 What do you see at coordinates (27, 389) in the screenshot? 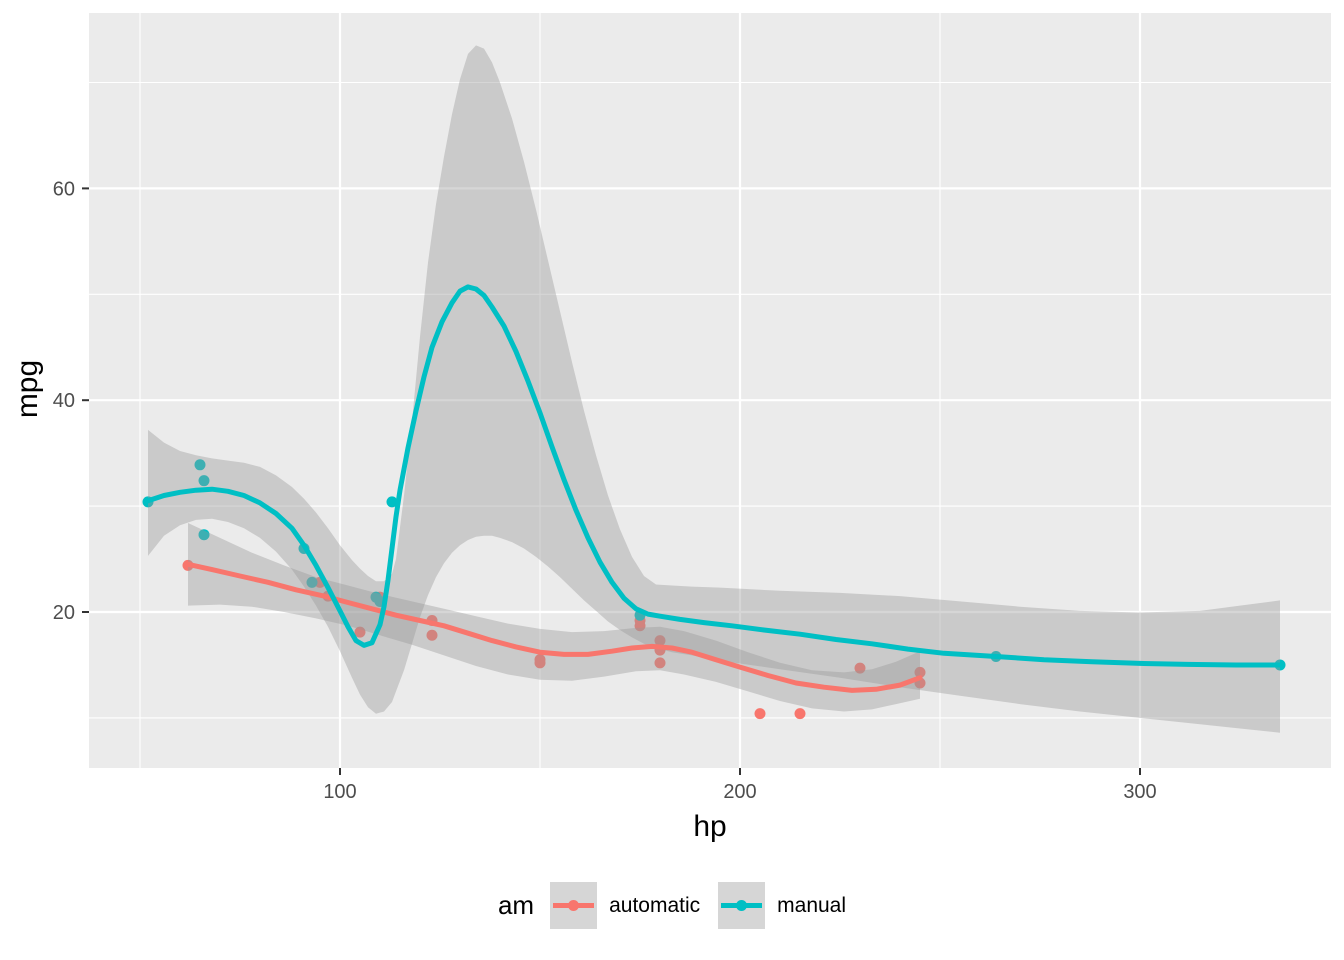
I see `y-axis-title: mpg` at bounding box center [27, 389].